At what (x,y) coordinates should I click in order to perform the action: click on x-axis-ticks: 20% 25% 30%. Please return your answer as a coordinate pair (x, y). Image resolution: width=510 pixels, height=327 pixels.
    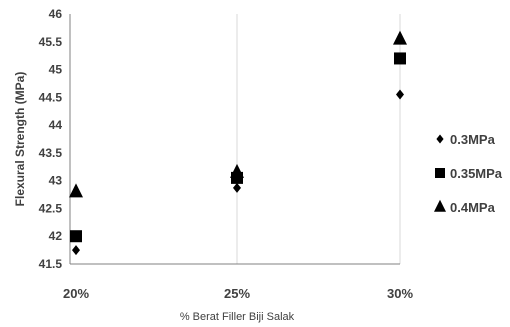
    Looking at the image, I should click on (238, 293).